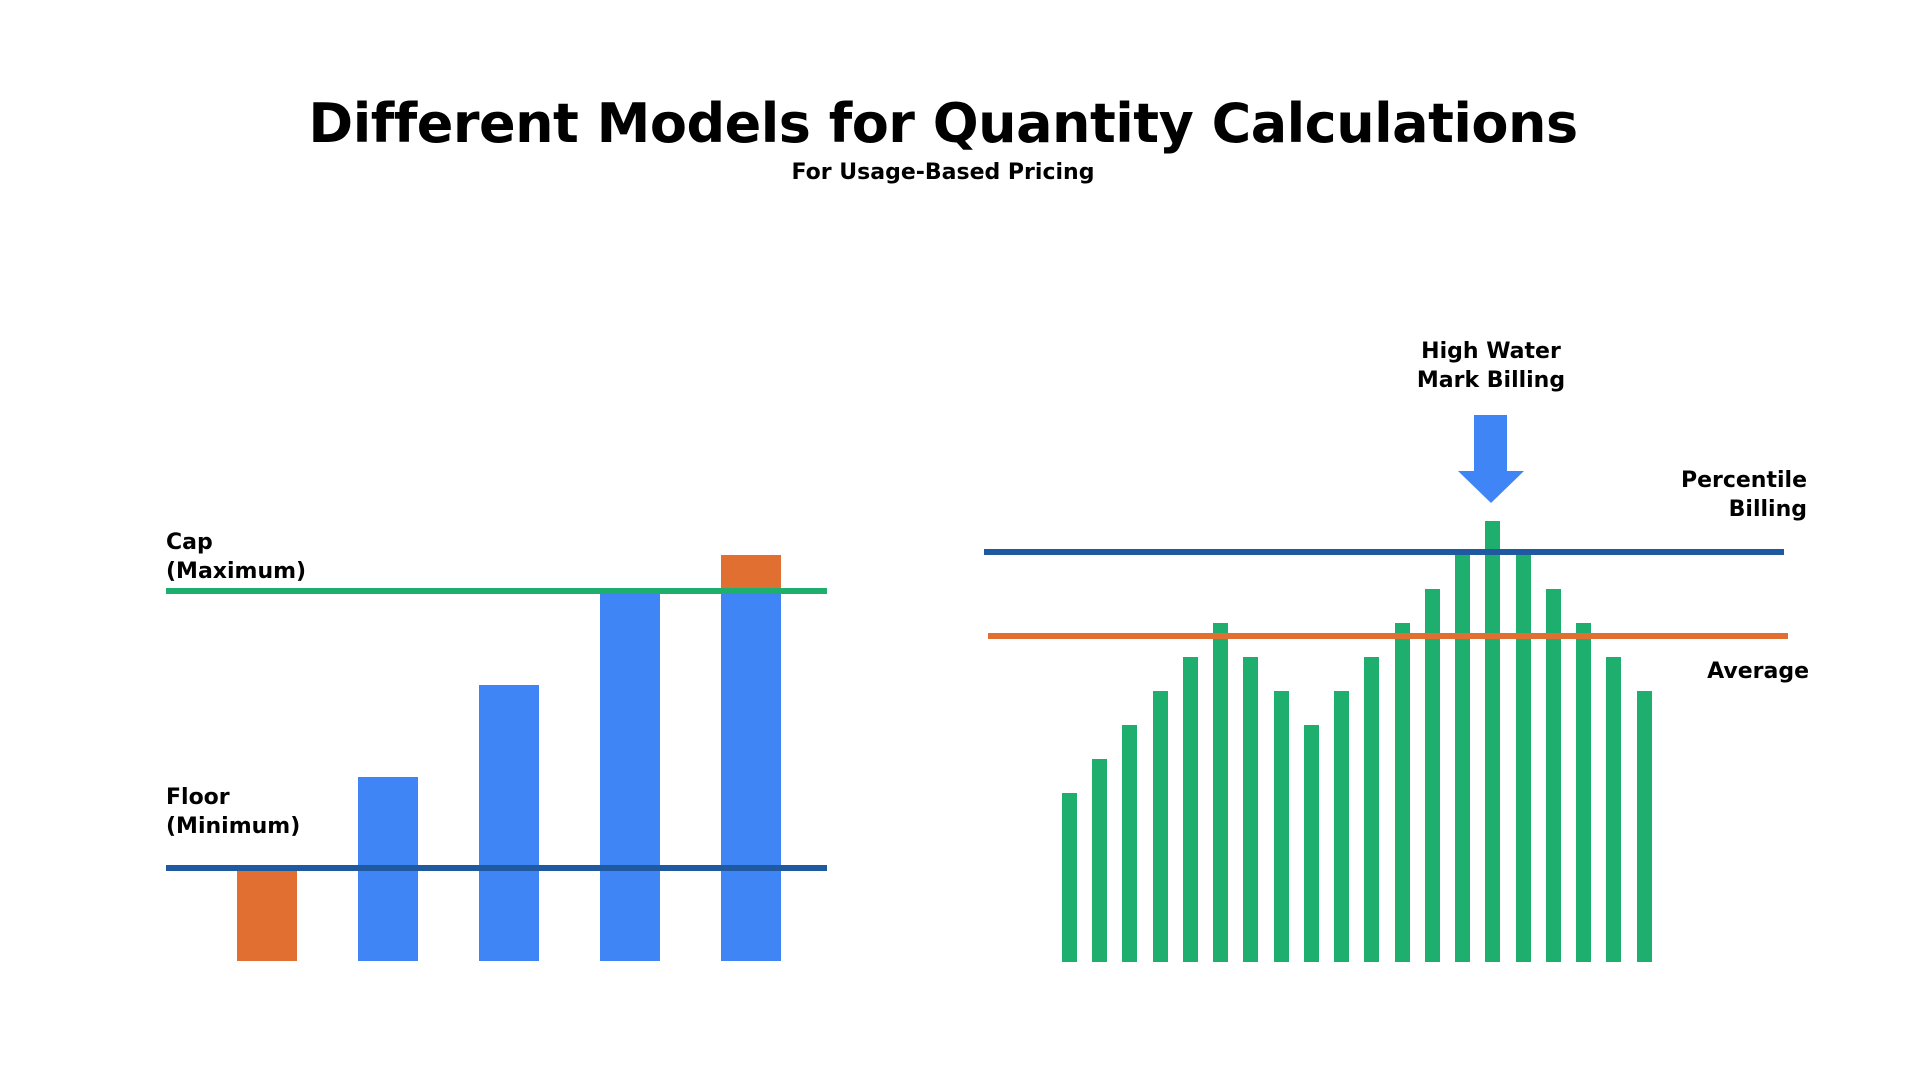 Image resolution: width=1920 pixels, height=1080 pixels. Describe the element at coordinates (1491, 366) in the screenshot. I see `high-water-mark-label: High Water Mark Billing` at that location.